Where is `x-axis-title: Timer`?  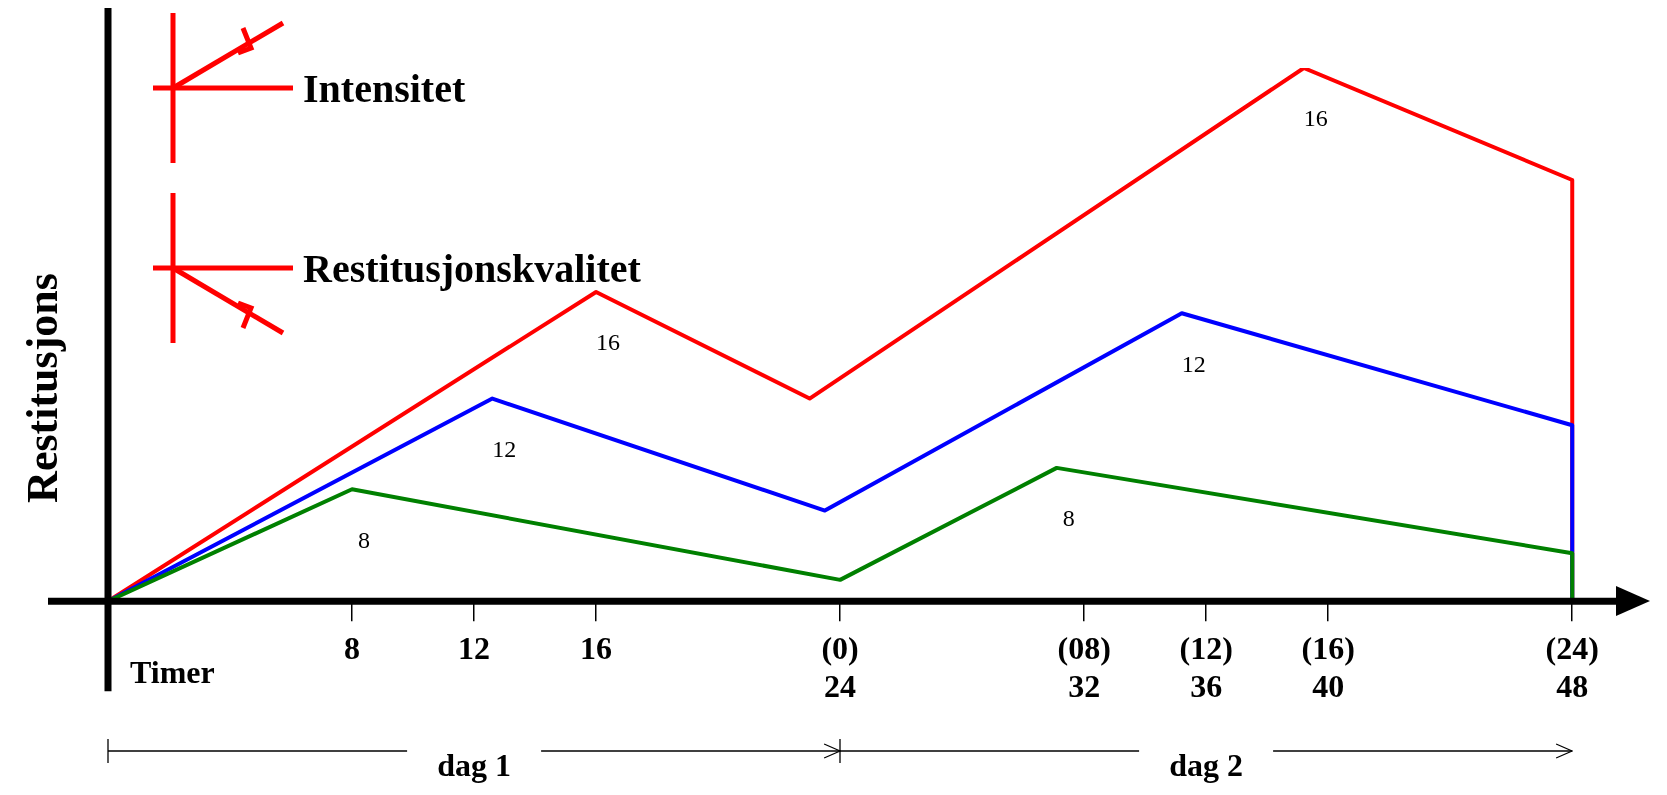
x-axis-title: Timer is located at coordinates (172, 672).